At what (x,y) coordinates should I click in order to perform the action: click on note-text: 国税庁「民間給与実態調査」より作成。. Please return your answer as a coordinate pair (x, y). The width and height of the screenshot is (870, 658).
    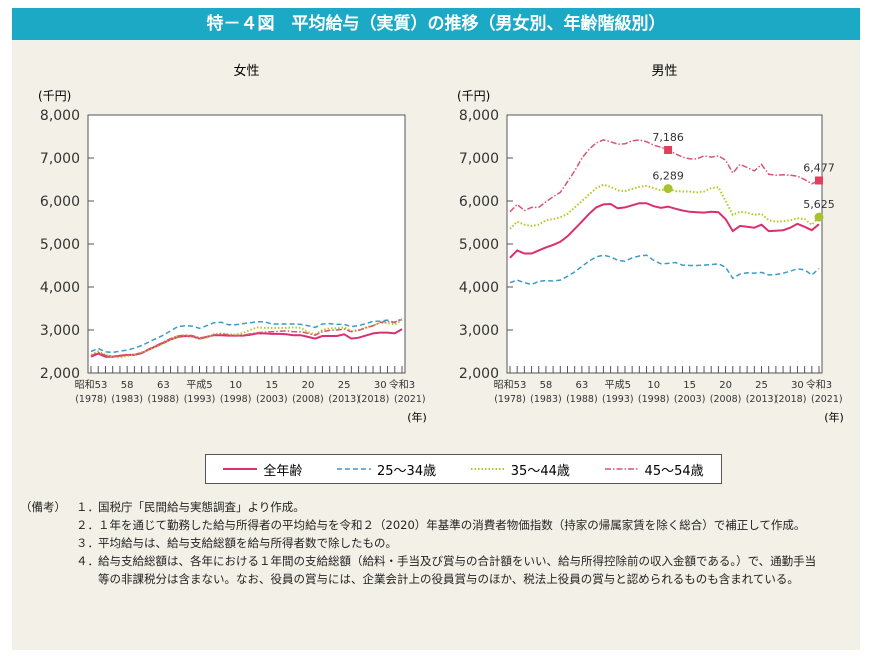
    Looking at the image, I should click on (201, 507).